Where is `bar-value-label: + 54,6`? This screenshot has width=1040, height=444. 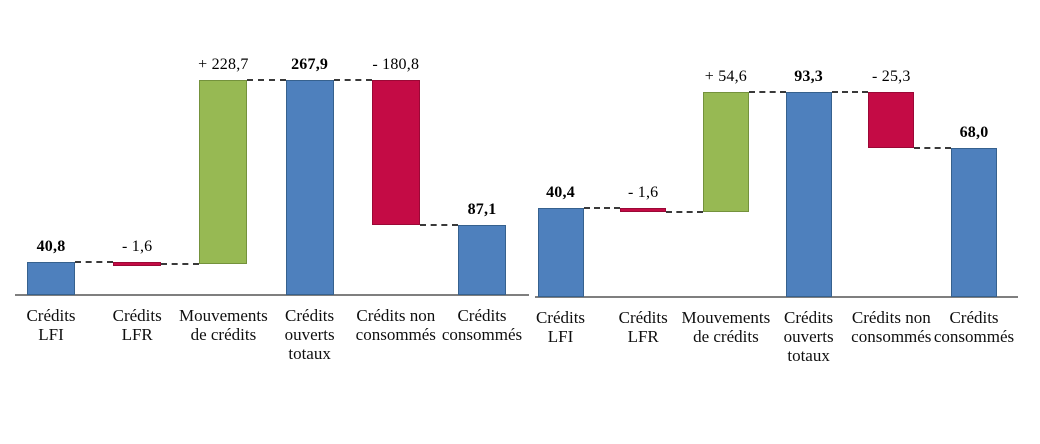 bar-value-label: + 54,6 is located at coordinates (725, 76).